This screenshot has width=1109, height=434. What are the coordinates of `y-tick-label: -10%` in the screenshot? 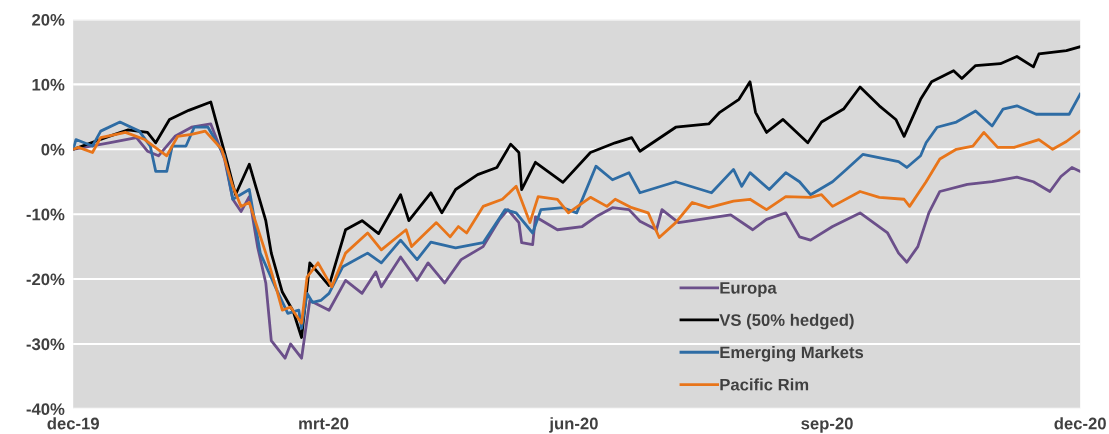 It's located at (45, 214).